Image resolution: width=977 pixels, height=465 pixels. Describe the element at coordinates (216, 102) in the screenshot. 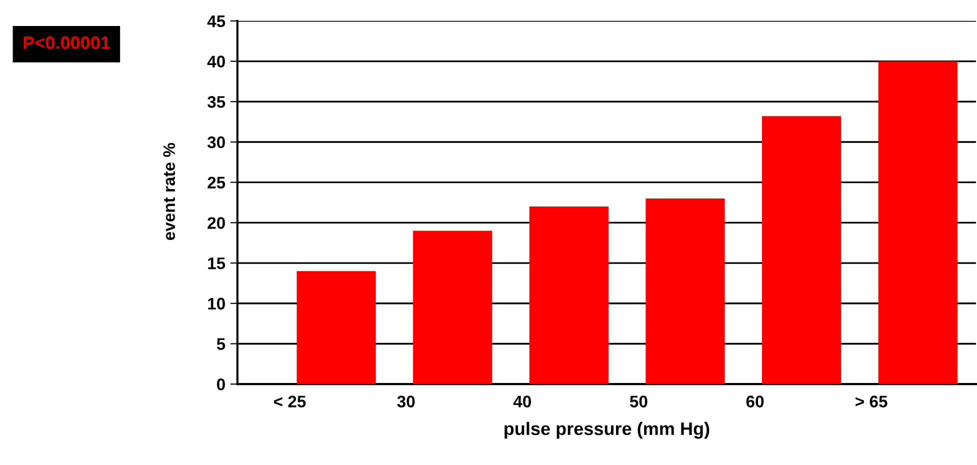

I see `y-tick-label: 35` at that location.